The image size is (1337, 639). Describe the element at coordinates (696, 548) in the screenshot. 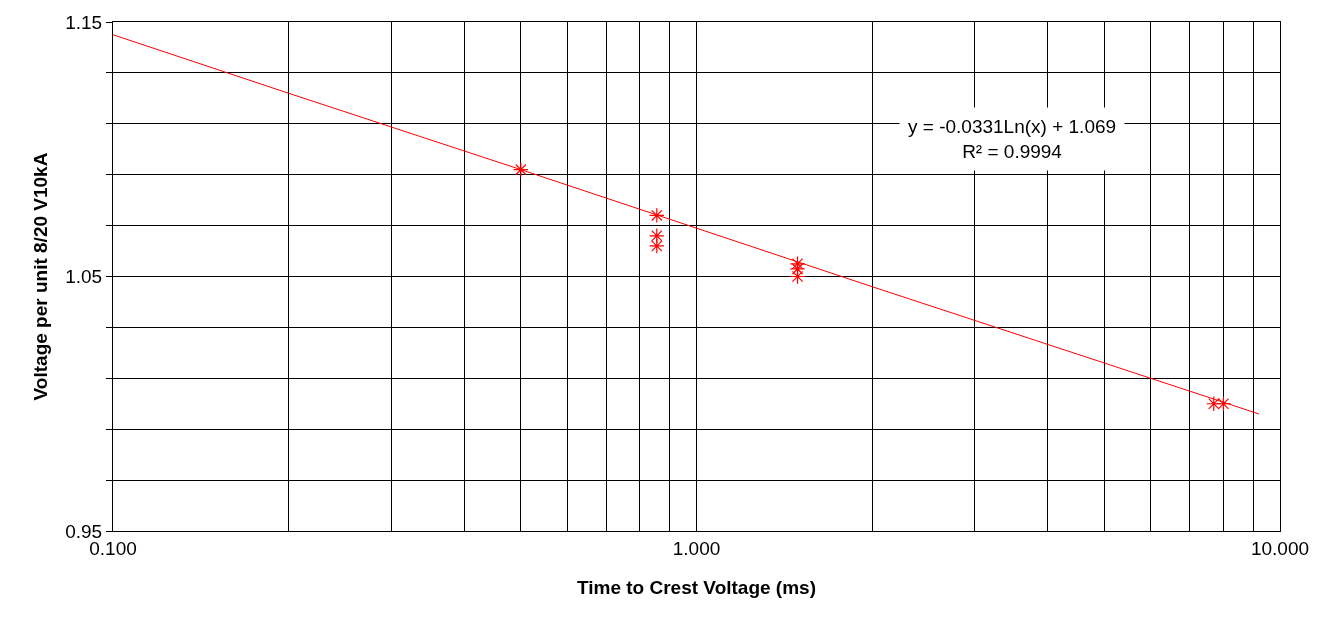

I see `x-tick-label: 1.000` at that location.